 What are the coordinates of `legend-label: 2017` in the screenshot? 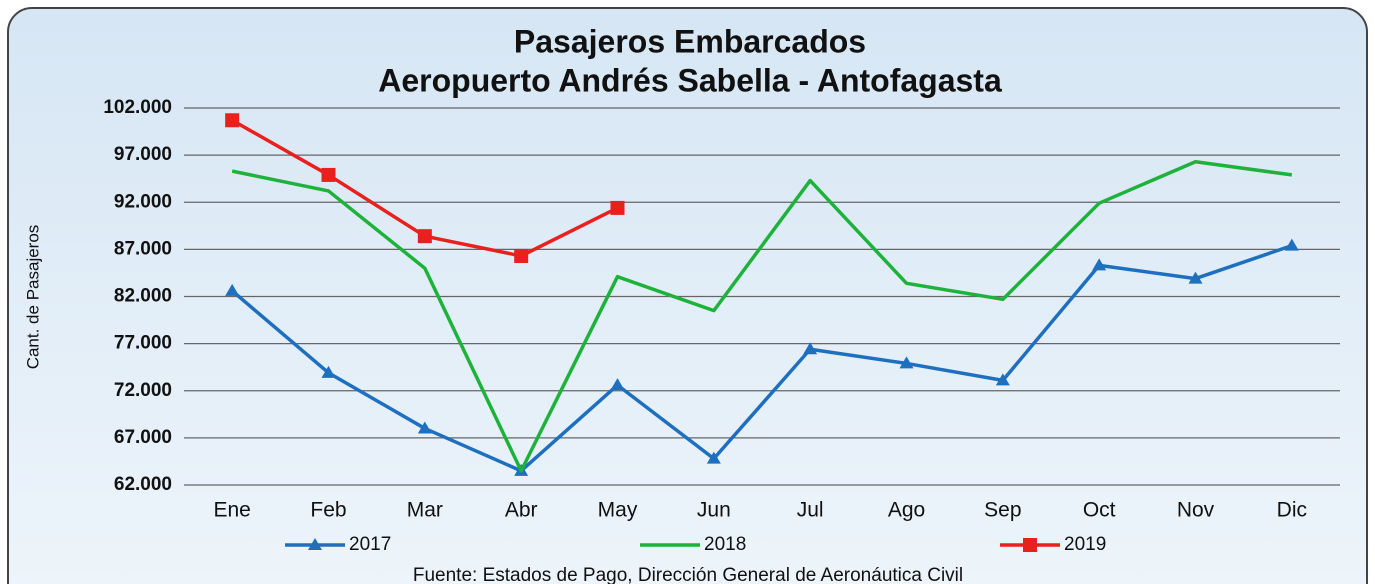 It's located at (370, 544).